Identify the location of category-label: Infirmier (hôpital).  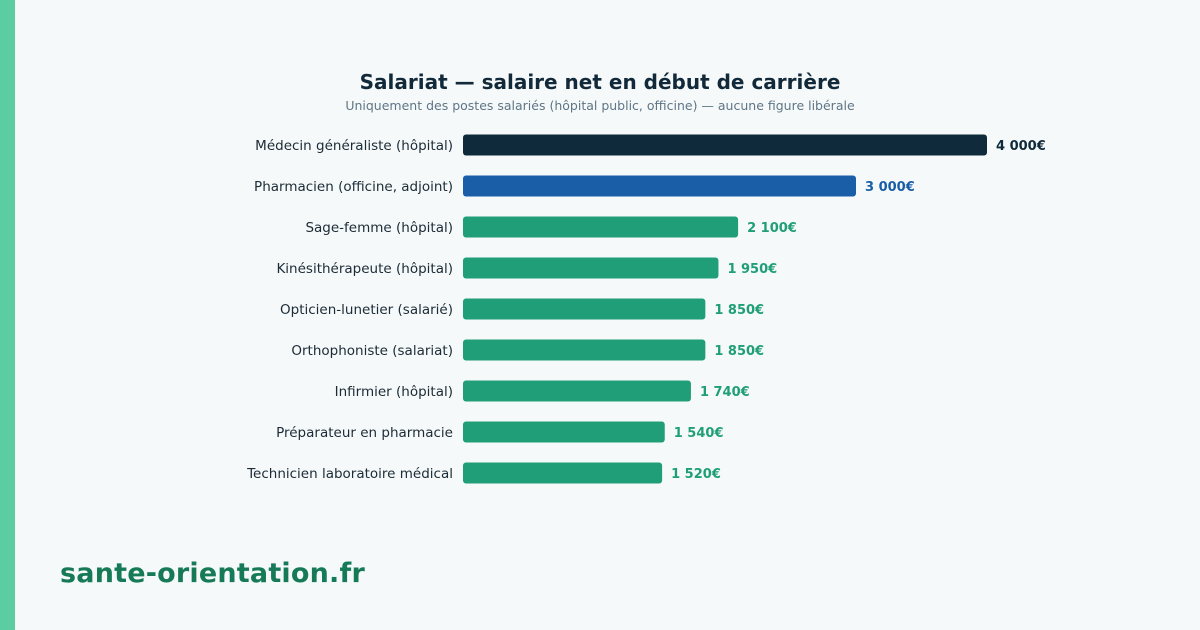
(394, 392).